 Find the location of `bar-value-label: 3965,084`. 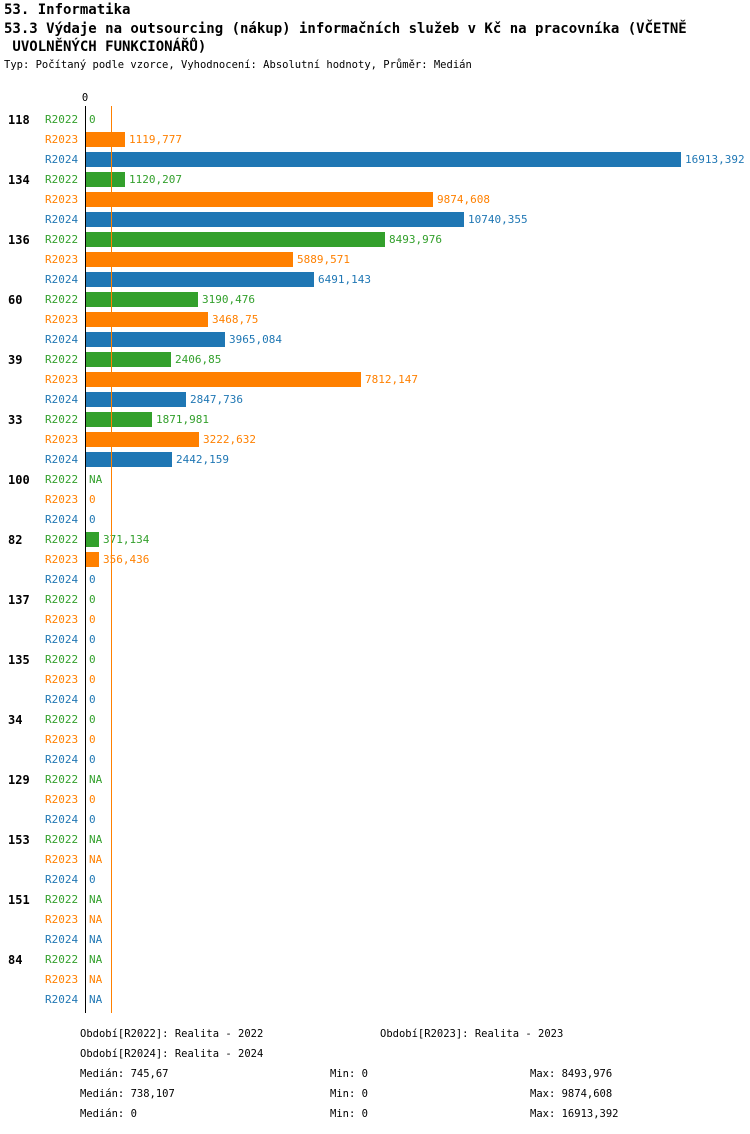

bar-value-label: 3965,084 is located at coordinates (255, 339).